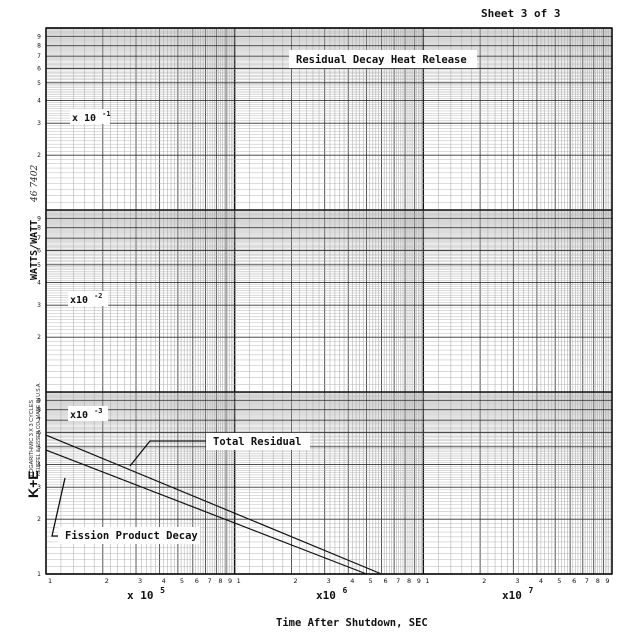 This screenshot has height=636, width=624. I want to click on x-decade-label-2-base: x10, so click(326, 595).